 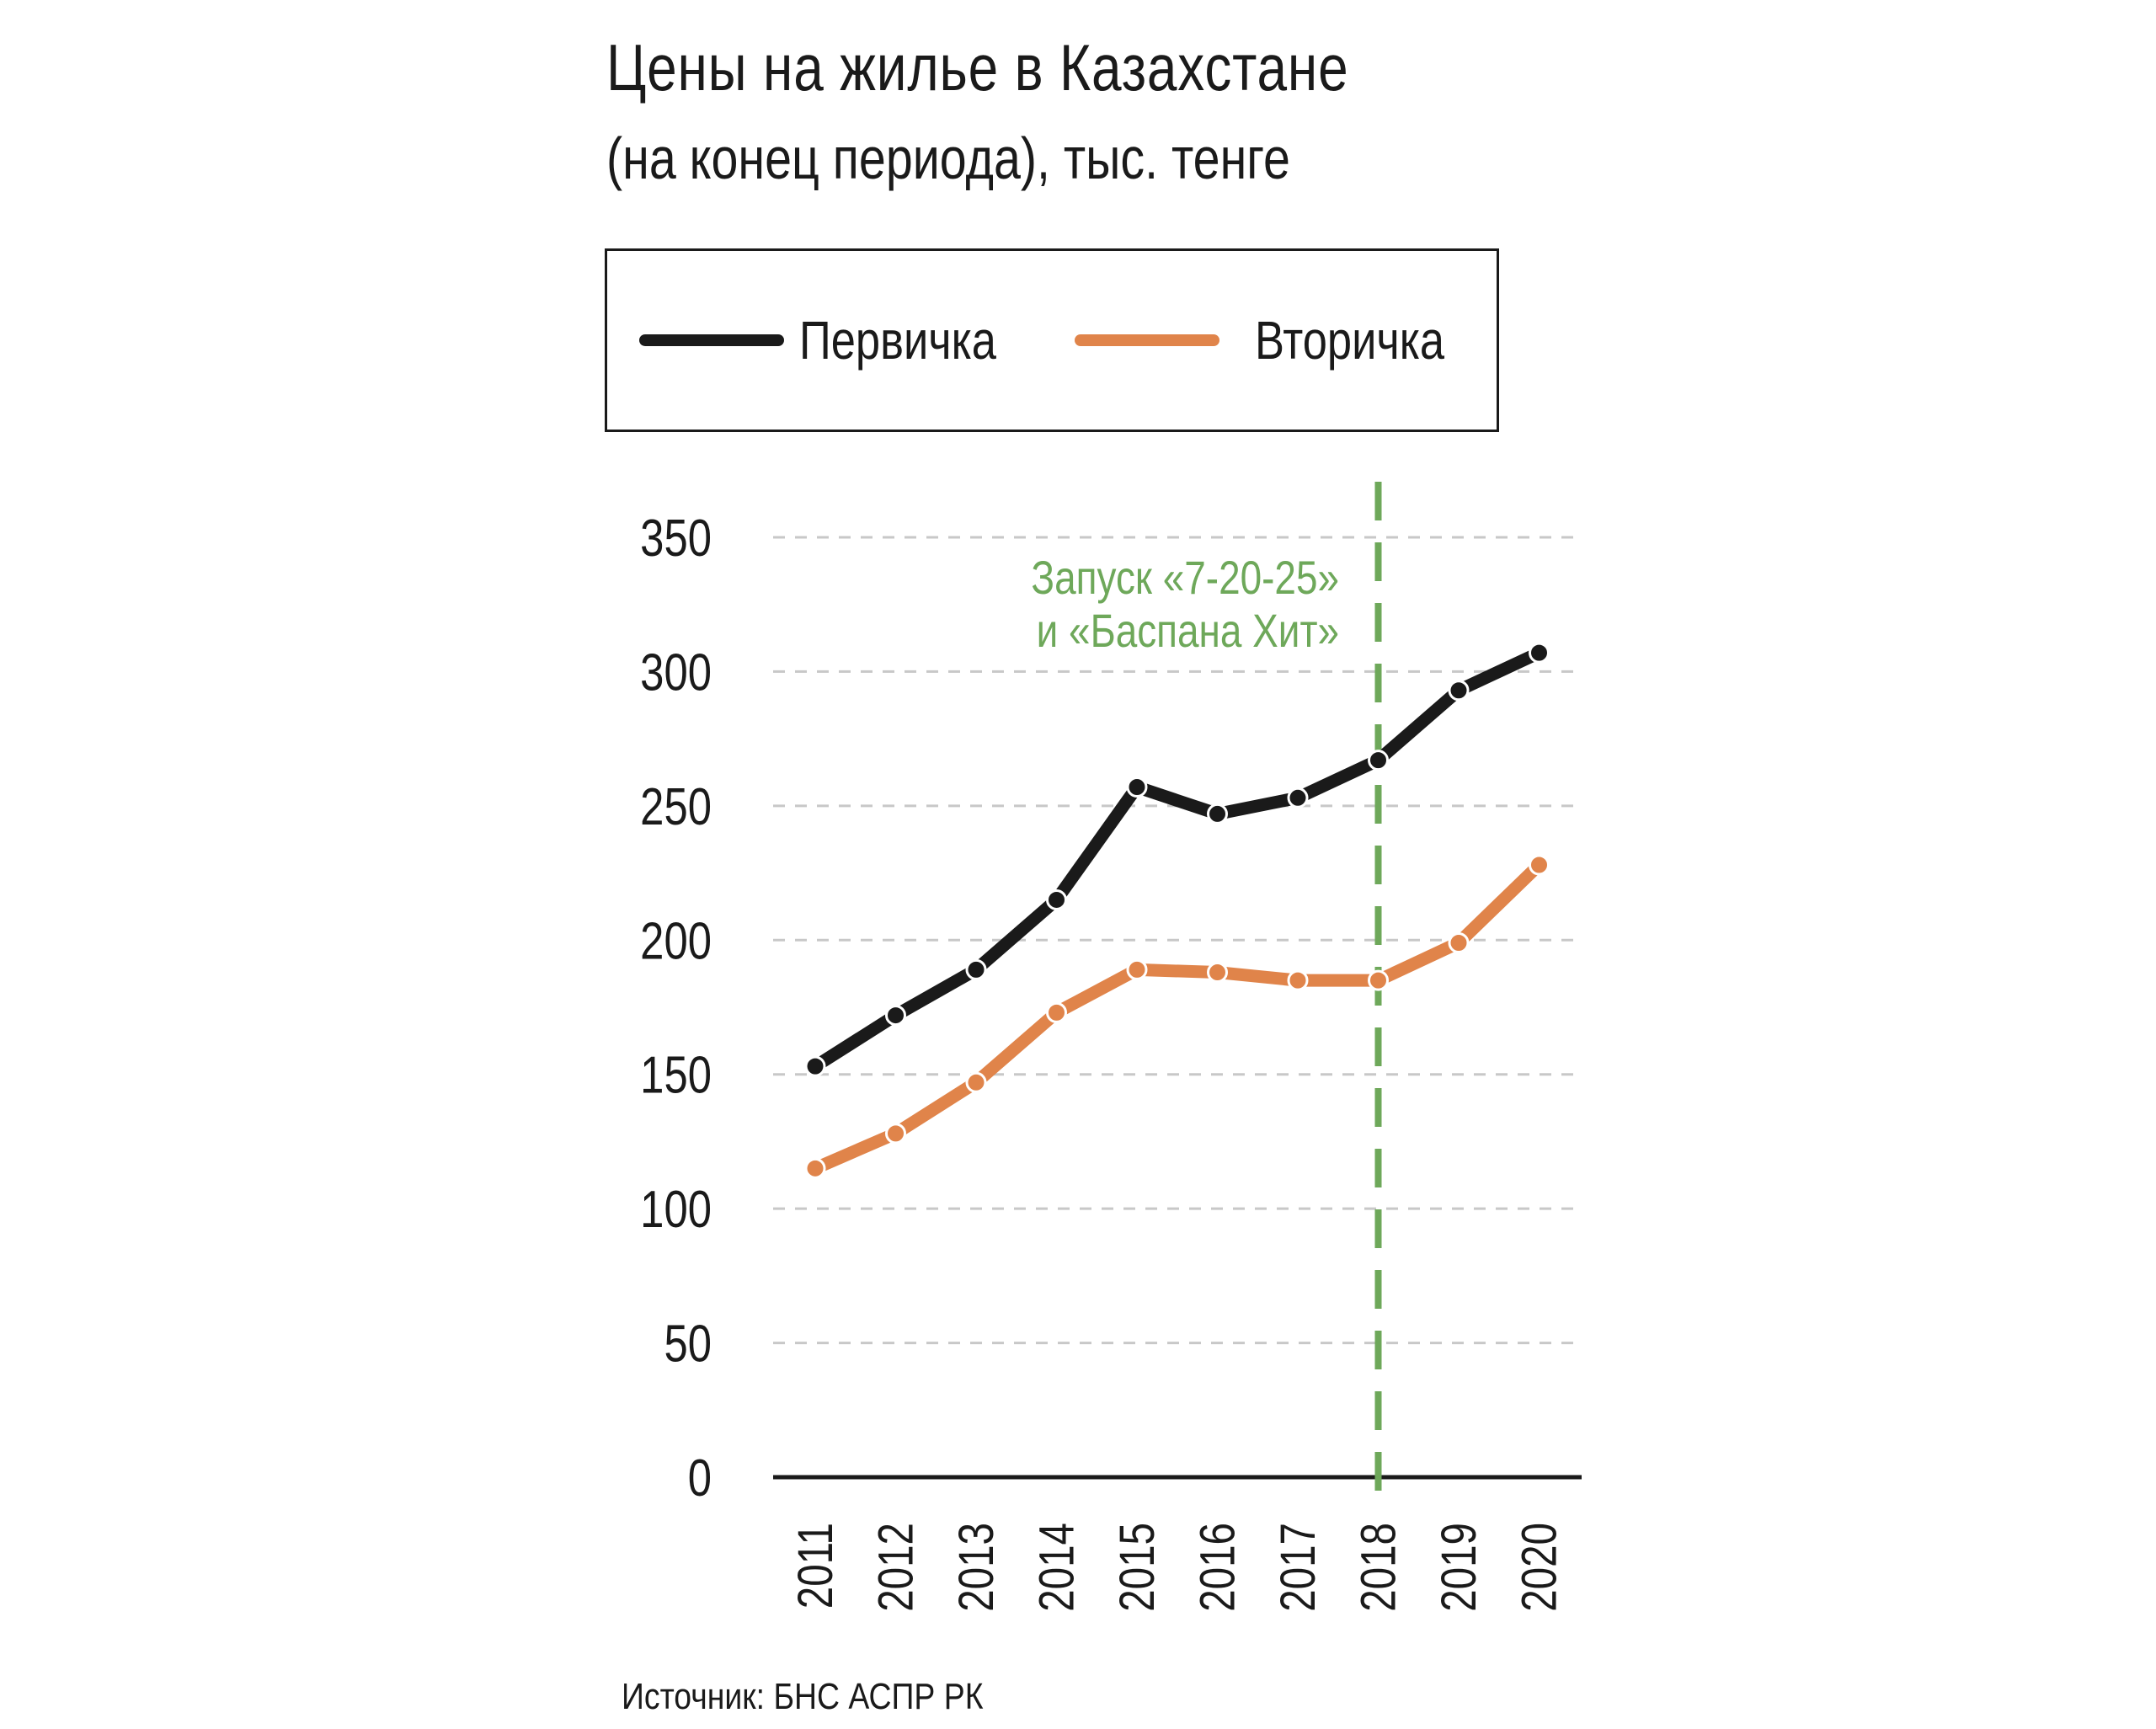 I want to click on x-tick-label: 2018, so click(x=1379, y=1567).